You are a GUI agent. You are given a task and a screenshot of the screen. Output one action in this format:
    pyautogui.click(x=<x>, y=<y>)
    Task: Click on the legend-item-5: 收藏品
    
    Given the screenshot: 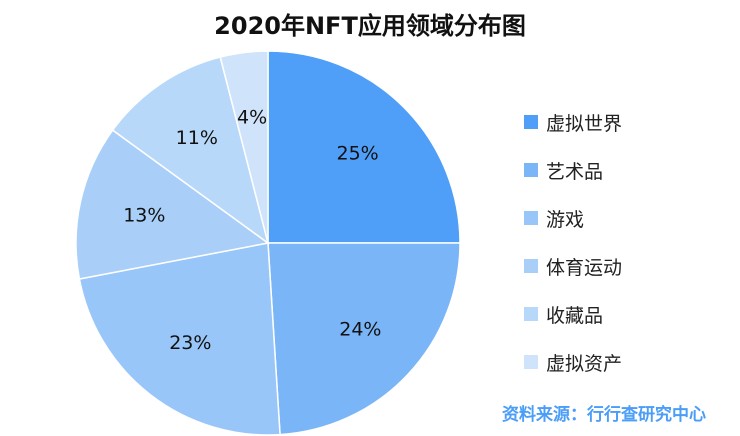 What is the action you would take?
    pyautogui.click(x=573, y=314)
    